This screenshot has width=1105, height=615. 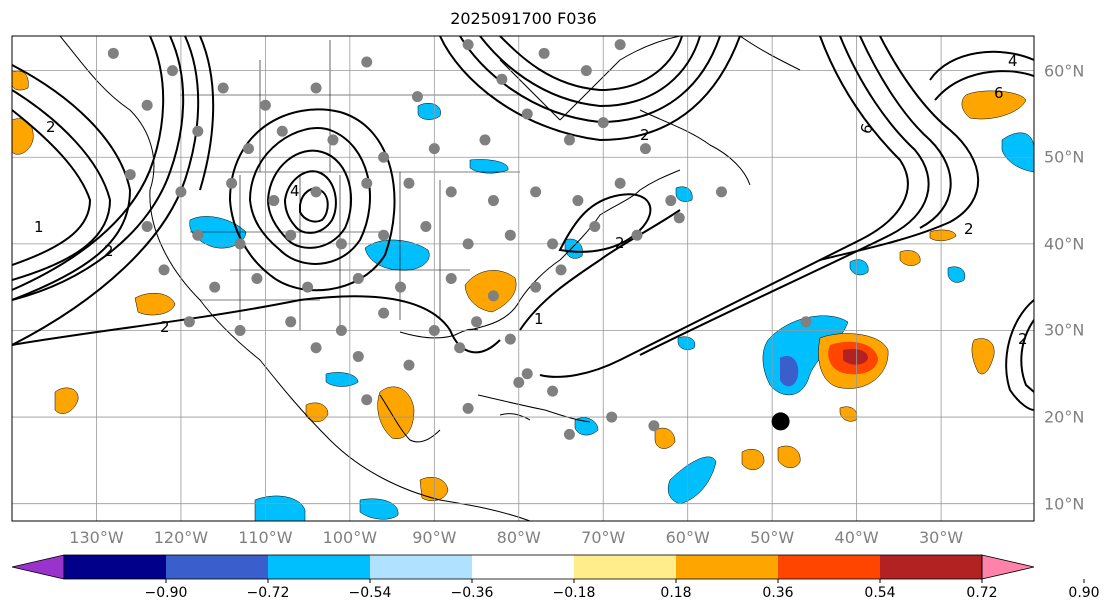 What do you see at coordinates (265, 537) in the screenshot?
I see `longitude-label: 110°W` at bounding box center [265, 537].